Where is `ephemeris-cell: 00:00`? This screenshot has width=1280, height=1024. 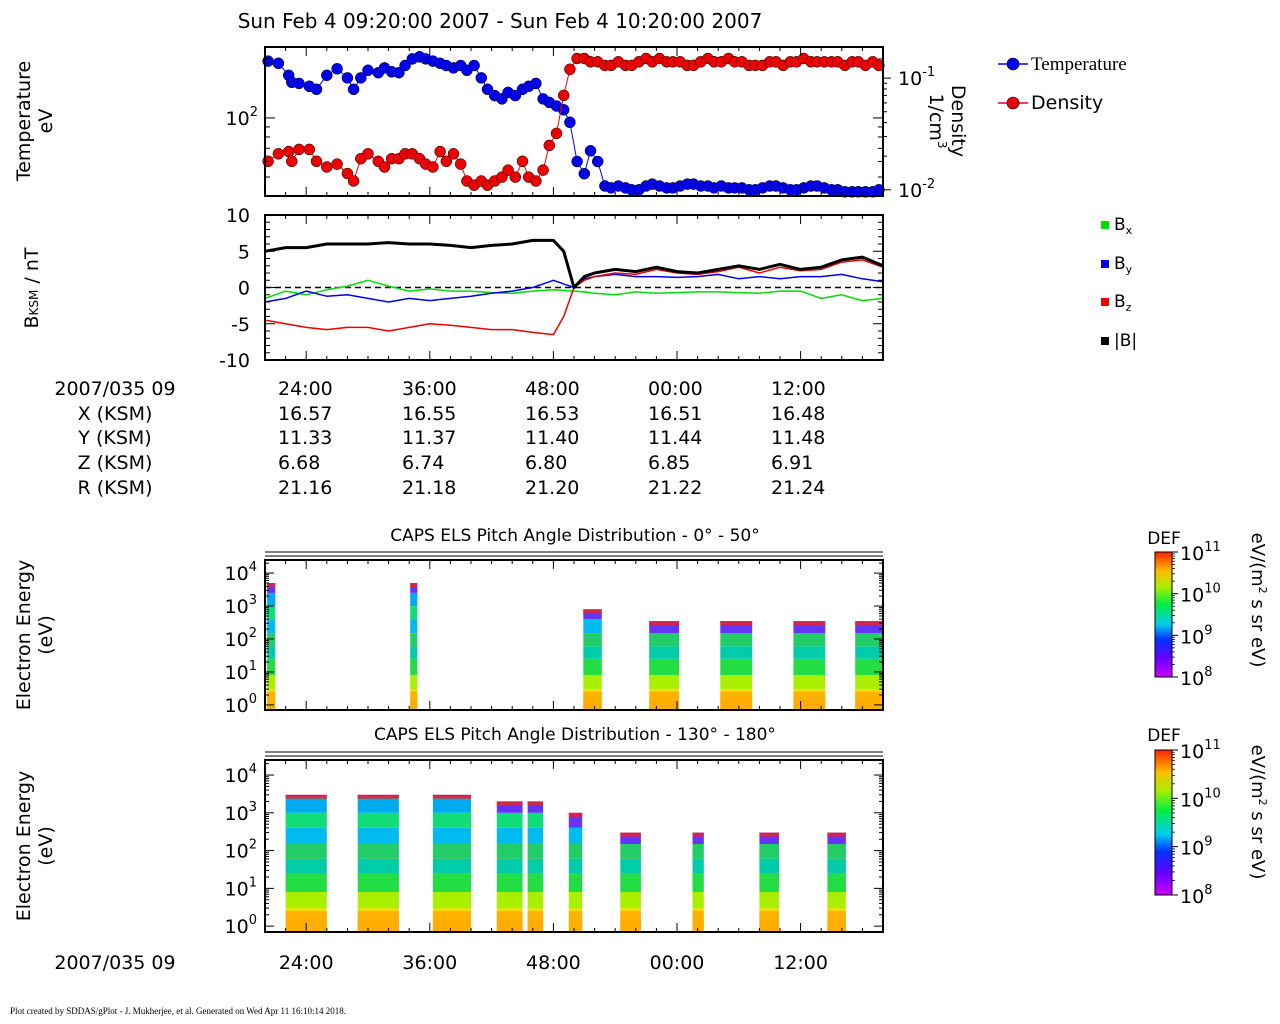
ephemeris-cell: 00:00 is located at coordinates (675, 389).